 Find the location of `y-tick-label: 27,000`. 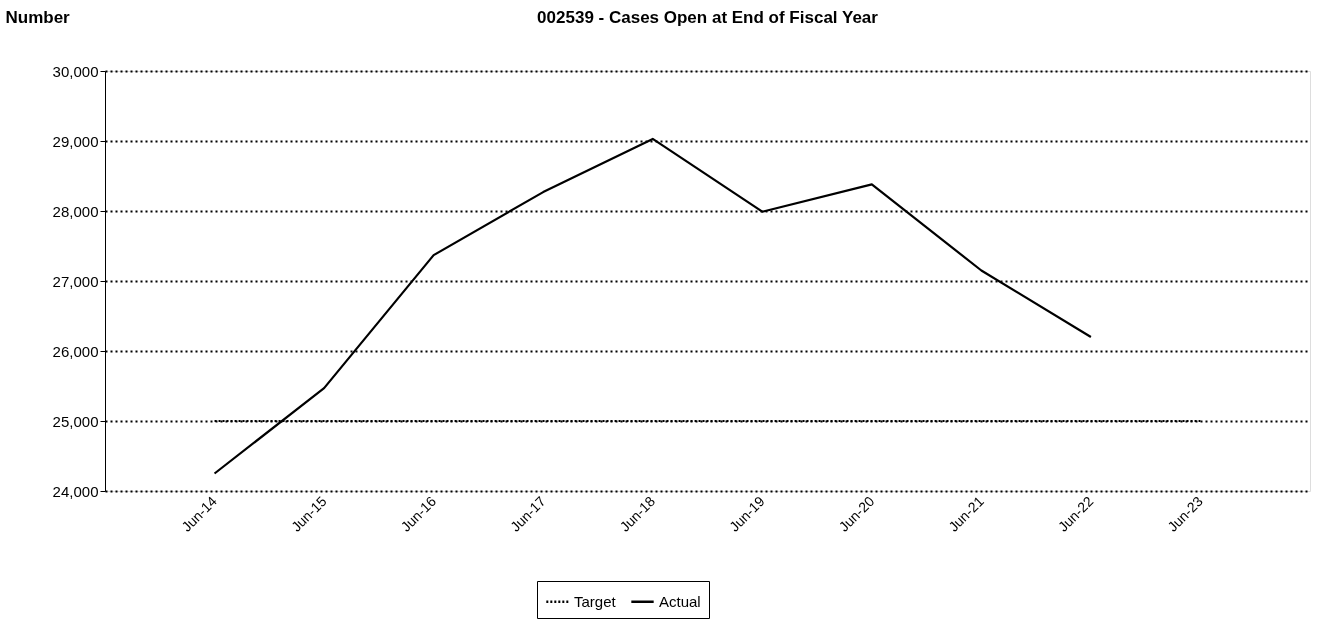

y-tick-label: 27,000 is located at coordinates (75, 281).